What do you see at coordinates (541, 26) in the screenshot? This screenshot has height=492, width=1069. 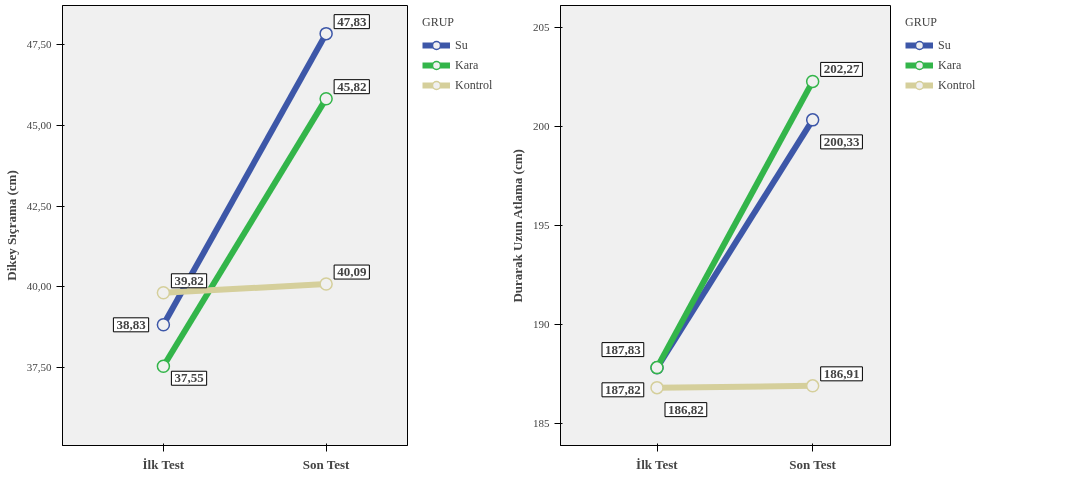 I see `y-tick-label: 205` at bounding box center [541, 26].